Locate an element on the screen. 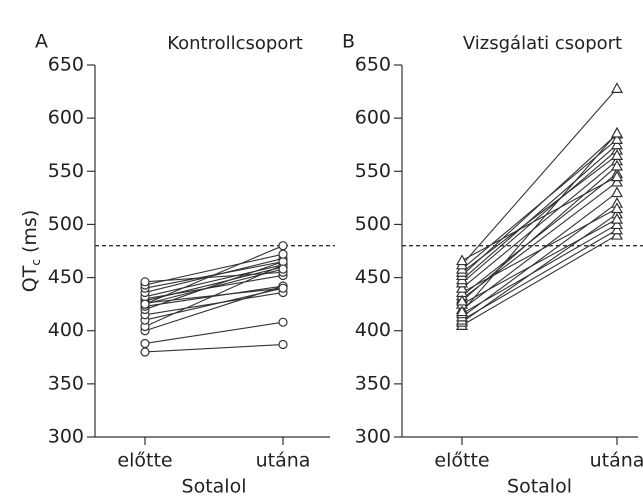 The height and width of the screenshot is (500, 643). y-label-main: QT is located at coordinates (30, 278).